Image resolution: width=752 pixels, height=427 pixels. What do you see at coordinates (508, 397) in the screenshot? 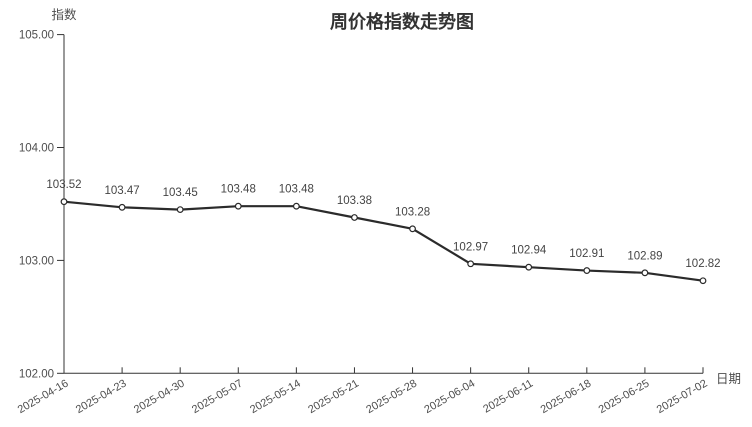
I see `x-tick-label: 2025-06-11` at bounding box center [508, 397].